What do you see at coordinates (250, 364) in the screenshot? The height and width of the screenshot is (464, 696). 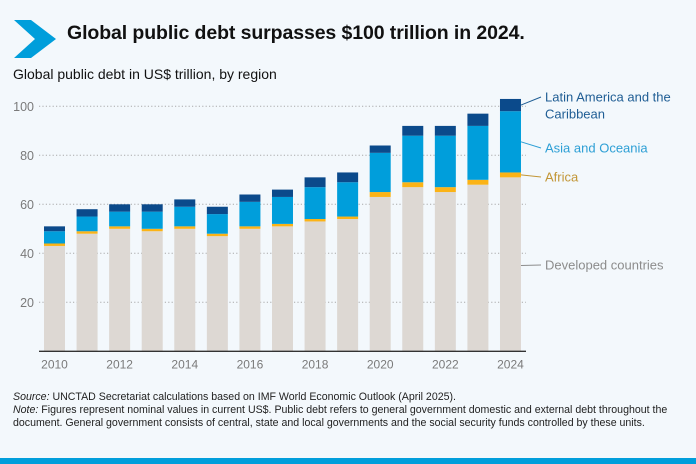 I see `x-tick-label: 2016` at bounding box center [250, 364].